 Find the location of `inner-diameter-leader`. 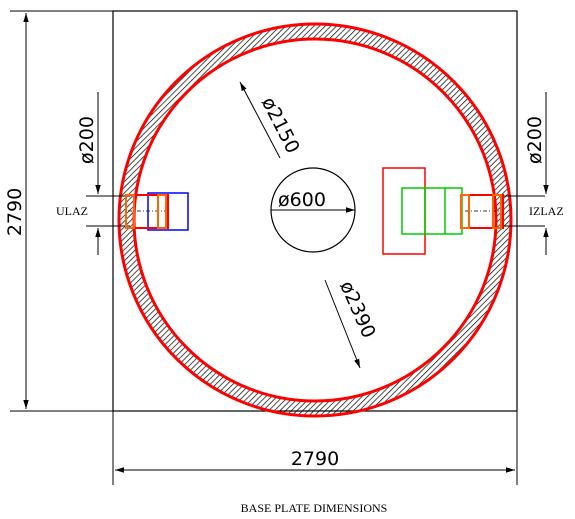

inner-diameter-leader is located at coordinates (260, 120).